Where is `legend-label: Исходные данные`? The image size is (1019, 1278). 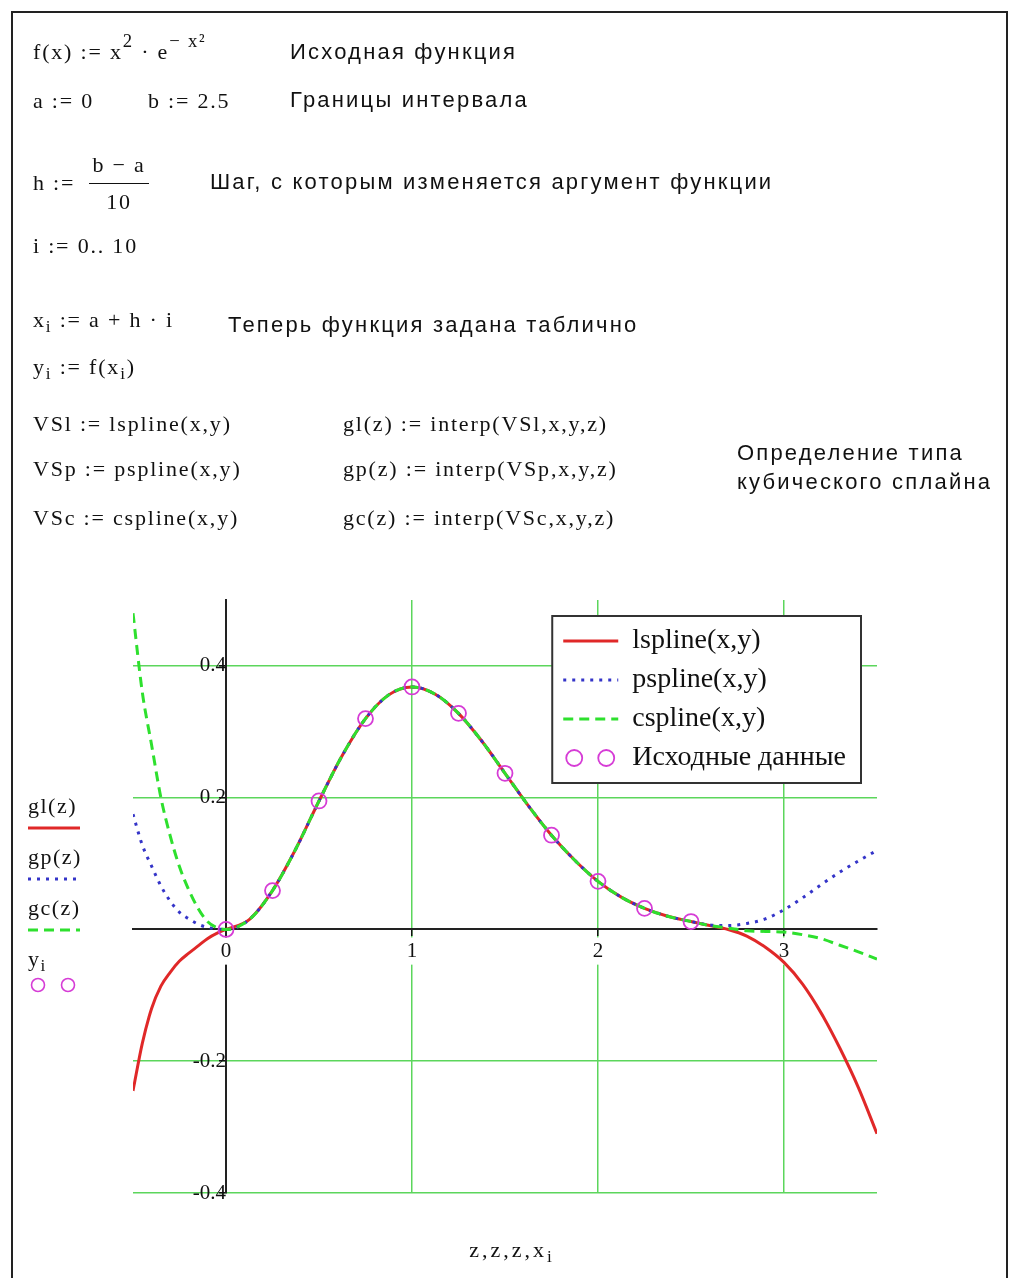
legend-label: Исходные данные is located at coordinates (739, 756).